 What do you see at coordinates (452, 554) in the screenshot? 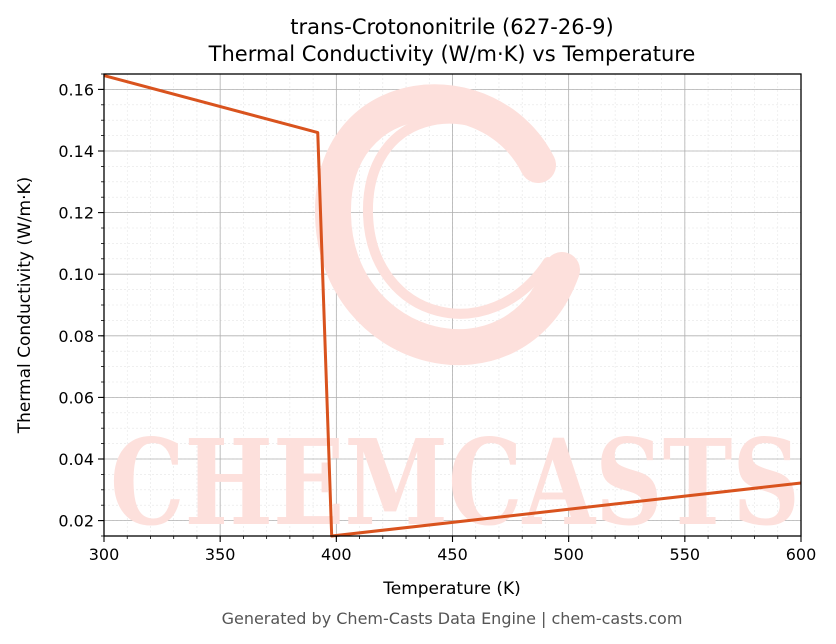
I see `x-tick-label: 450` at bounding box center [452, 554].